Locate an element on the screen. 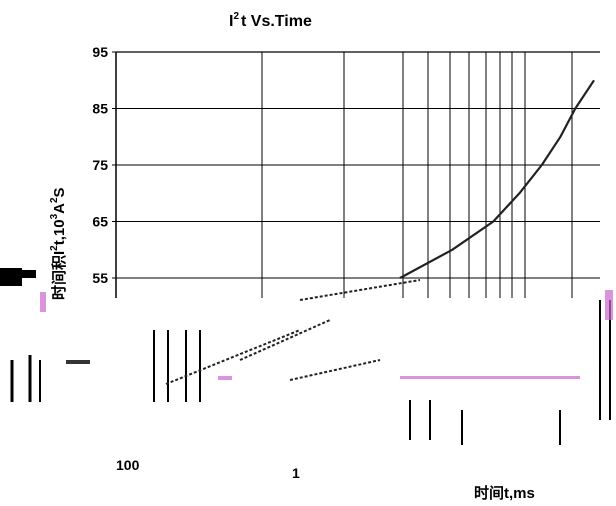 This screenshot has height=506, width=616. y-tick-label: 95 is located at coordinates (100, 52).